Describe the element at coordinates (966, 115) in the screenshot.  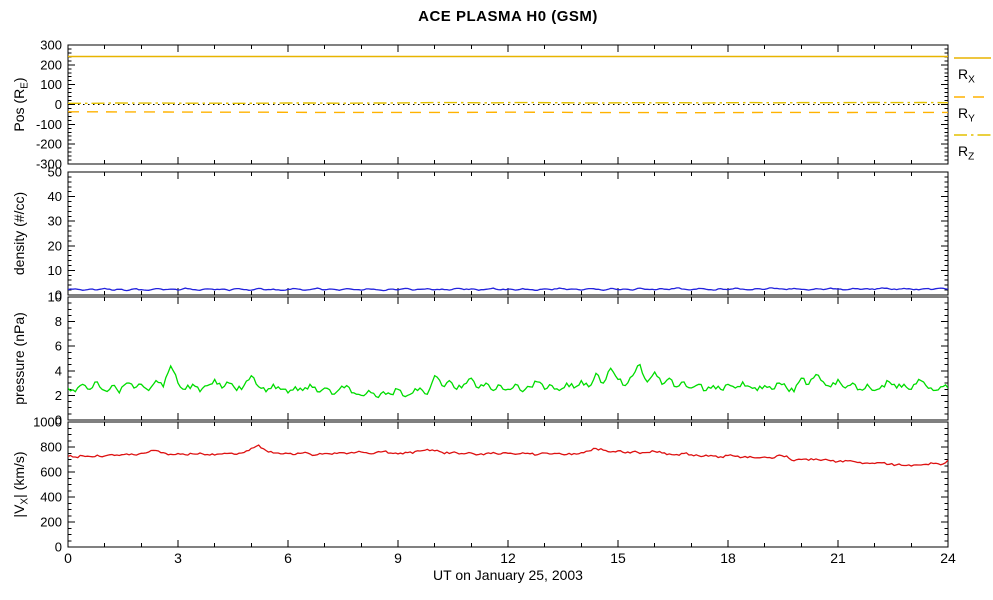
I see `legend-label: RY` at that location.